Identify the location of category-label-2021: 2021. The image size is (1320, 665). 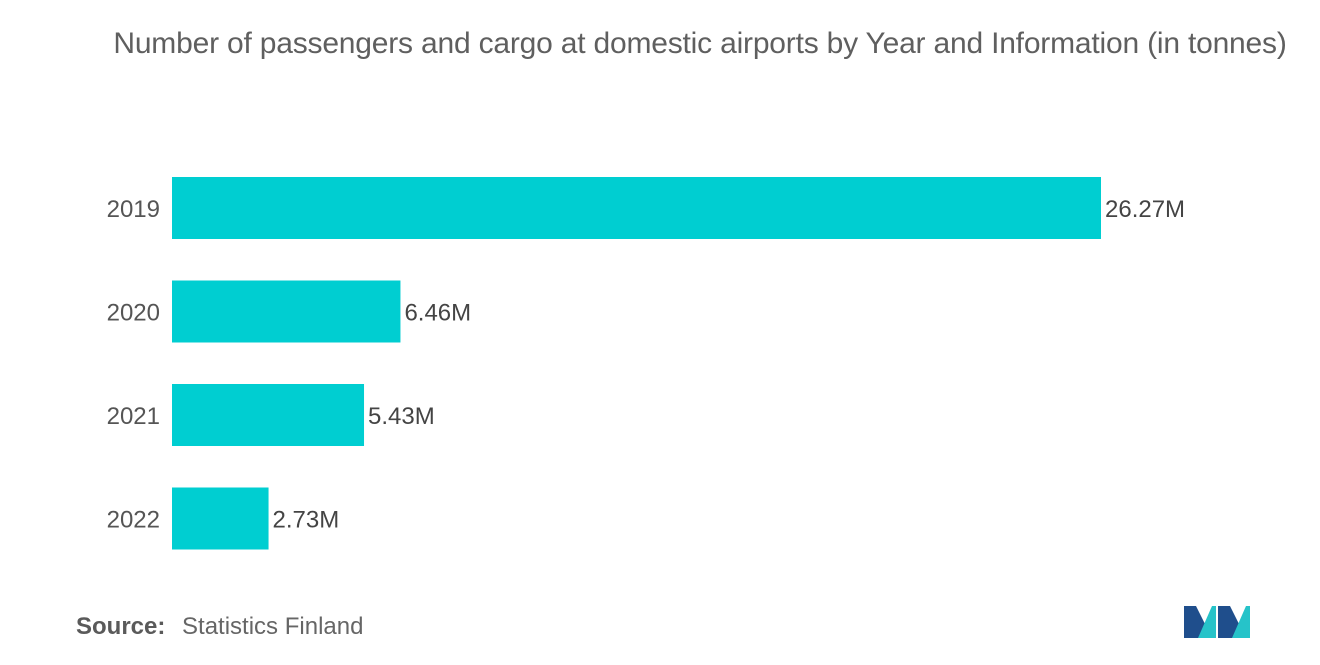
(133, 416).